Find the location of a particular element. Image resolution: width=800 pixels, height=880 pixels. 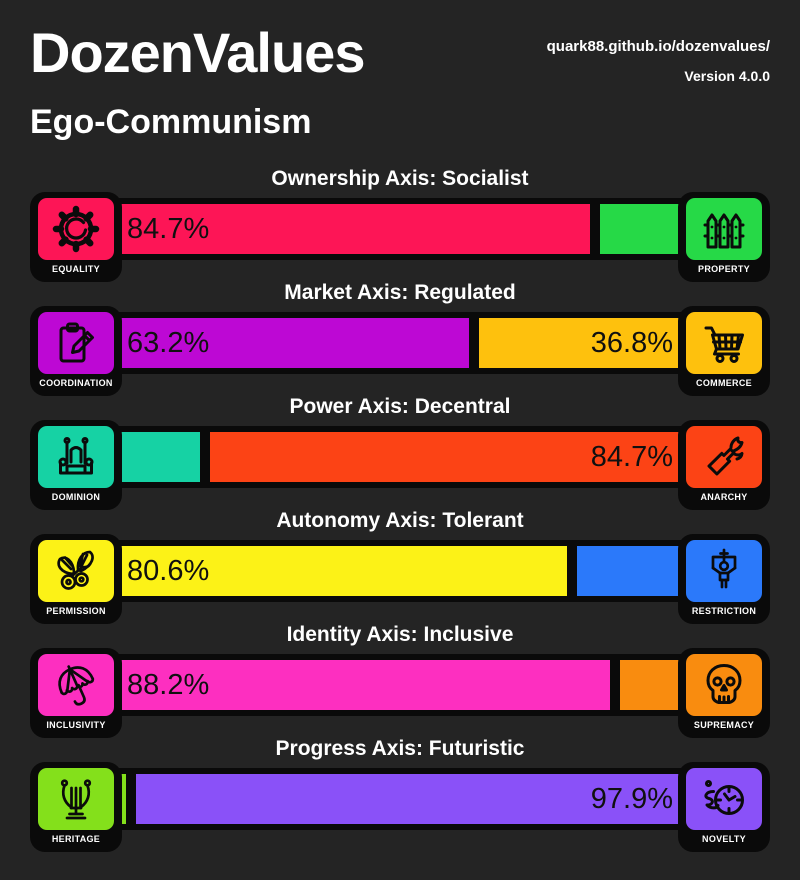

axis-bar-row: INCLUSIVITY 88.2% SUPREMACY is located at coordinates (400, 693).